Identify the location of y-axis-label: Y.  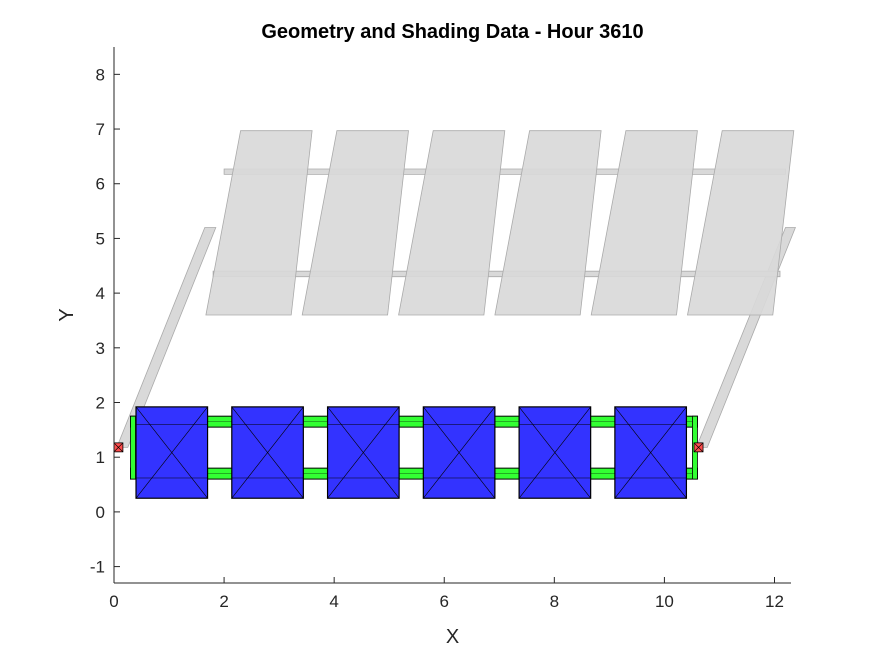
(67, 314).